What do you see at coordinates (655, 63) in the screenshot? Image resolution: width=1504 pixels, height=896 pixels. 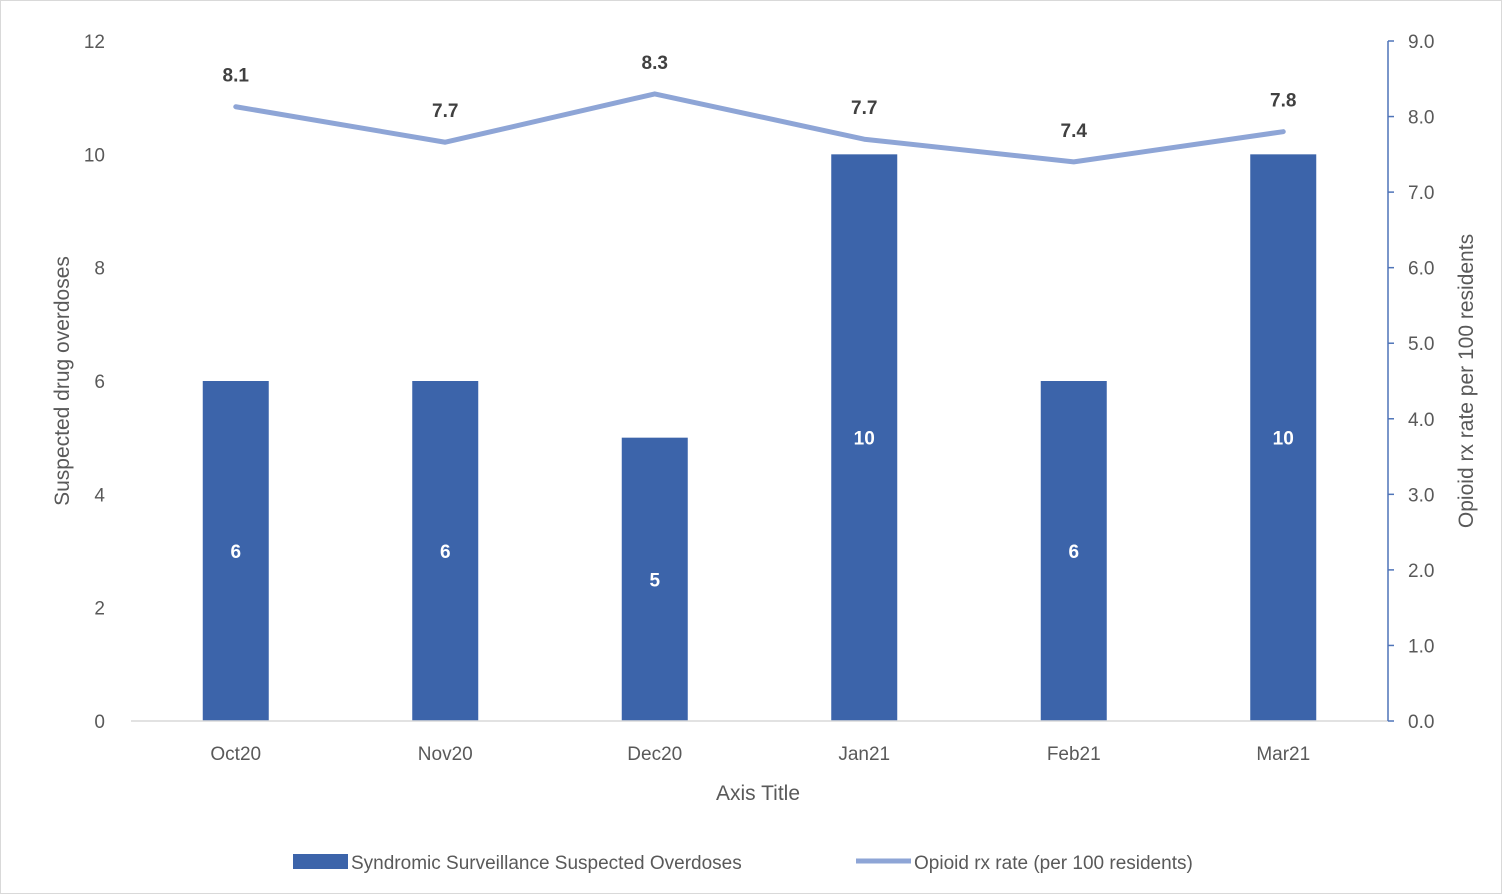 I see `line-data-label: 8.3` at bounding box center [655, 63].